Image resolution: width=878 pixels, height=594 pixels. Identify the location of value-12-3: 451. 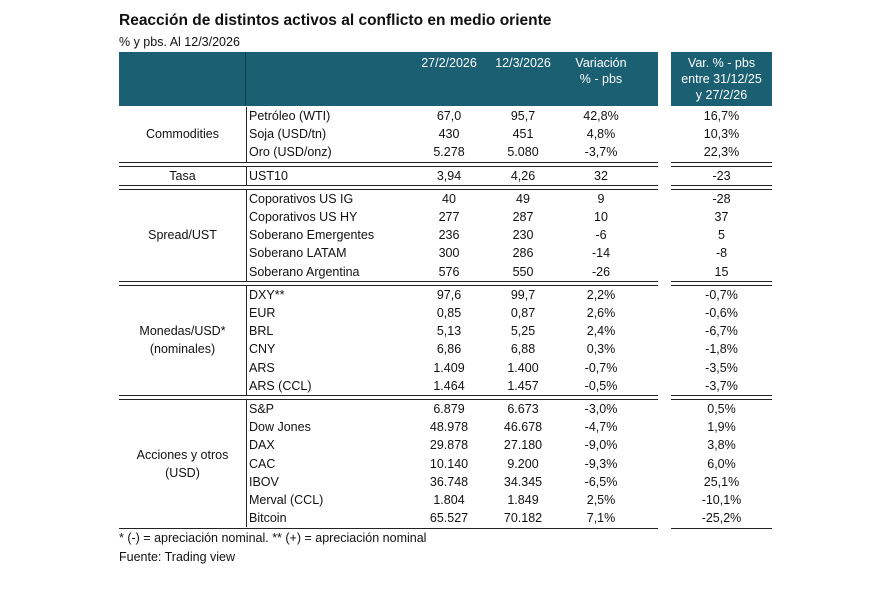
(523, 134).